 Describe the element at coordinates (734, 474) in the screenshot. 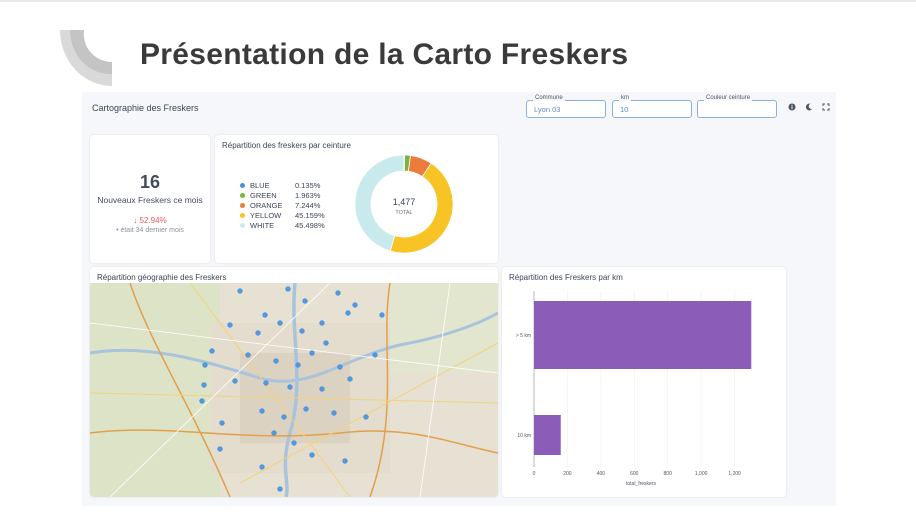

I see `x-tick-label: 1,200` at that location.